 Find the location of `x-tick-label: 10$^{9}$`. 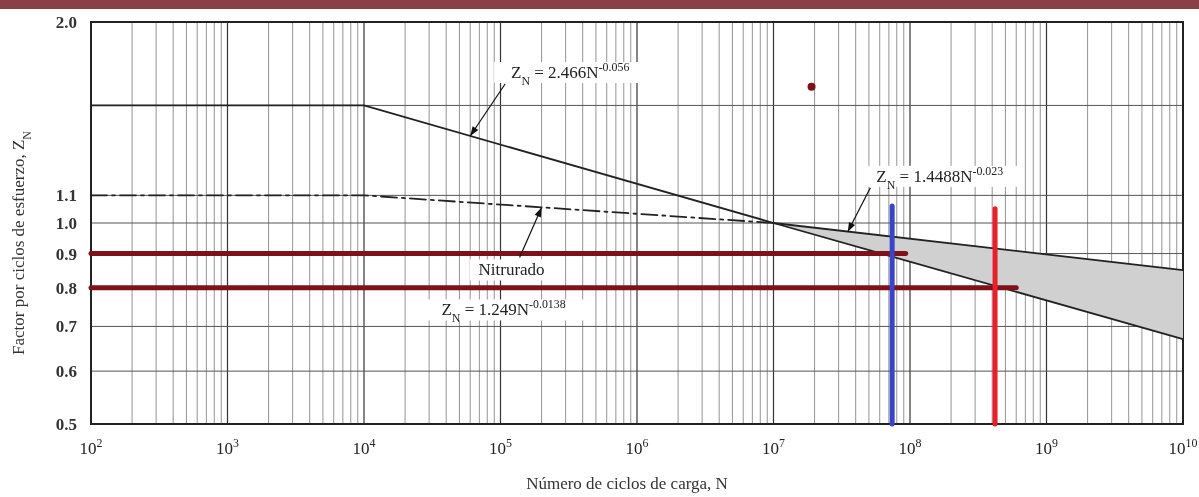

x-tick-label: 10$^{9}$ is located at coordinates (1047, 447).